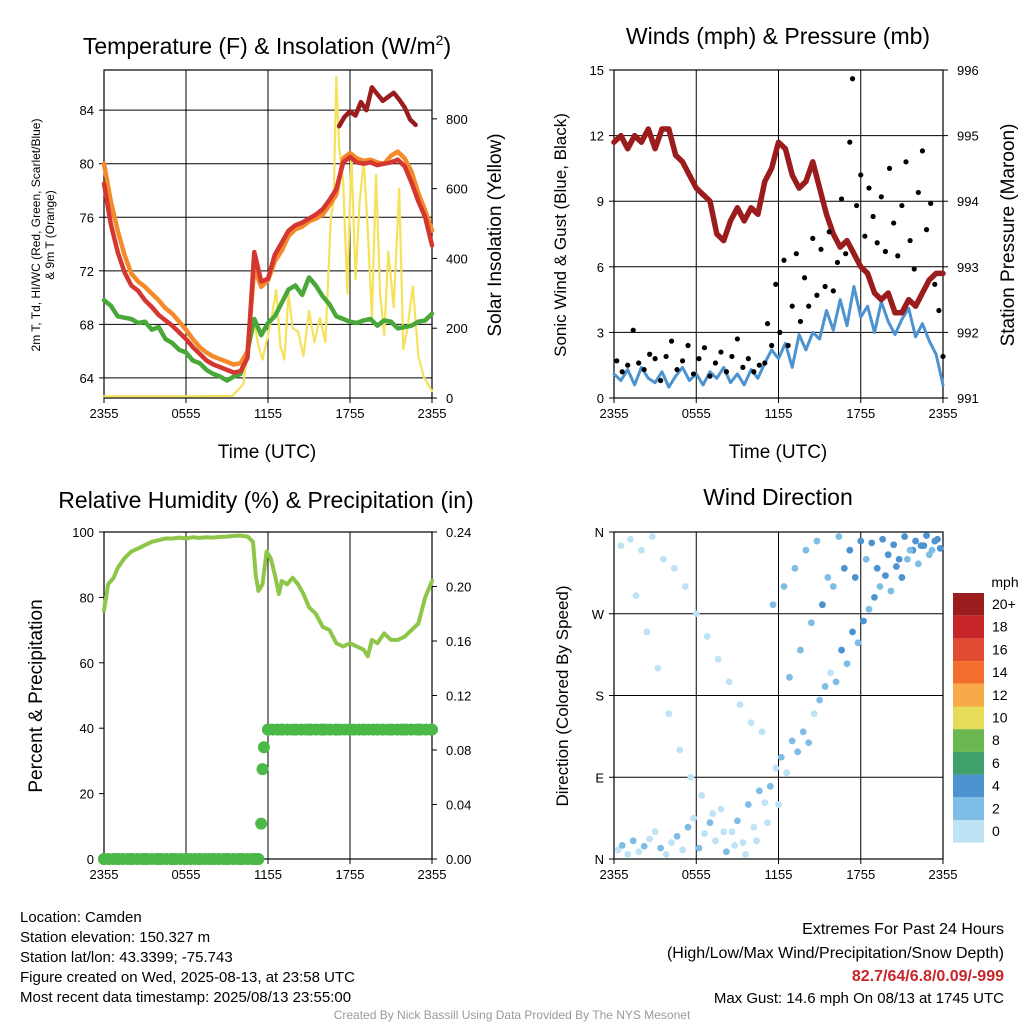 Image resolution: width=1024 pixels, height=1024 pixels. Describe the element at coordinates (600, 201) in the screenshot. I see `y-tick-label: 9` at that location.